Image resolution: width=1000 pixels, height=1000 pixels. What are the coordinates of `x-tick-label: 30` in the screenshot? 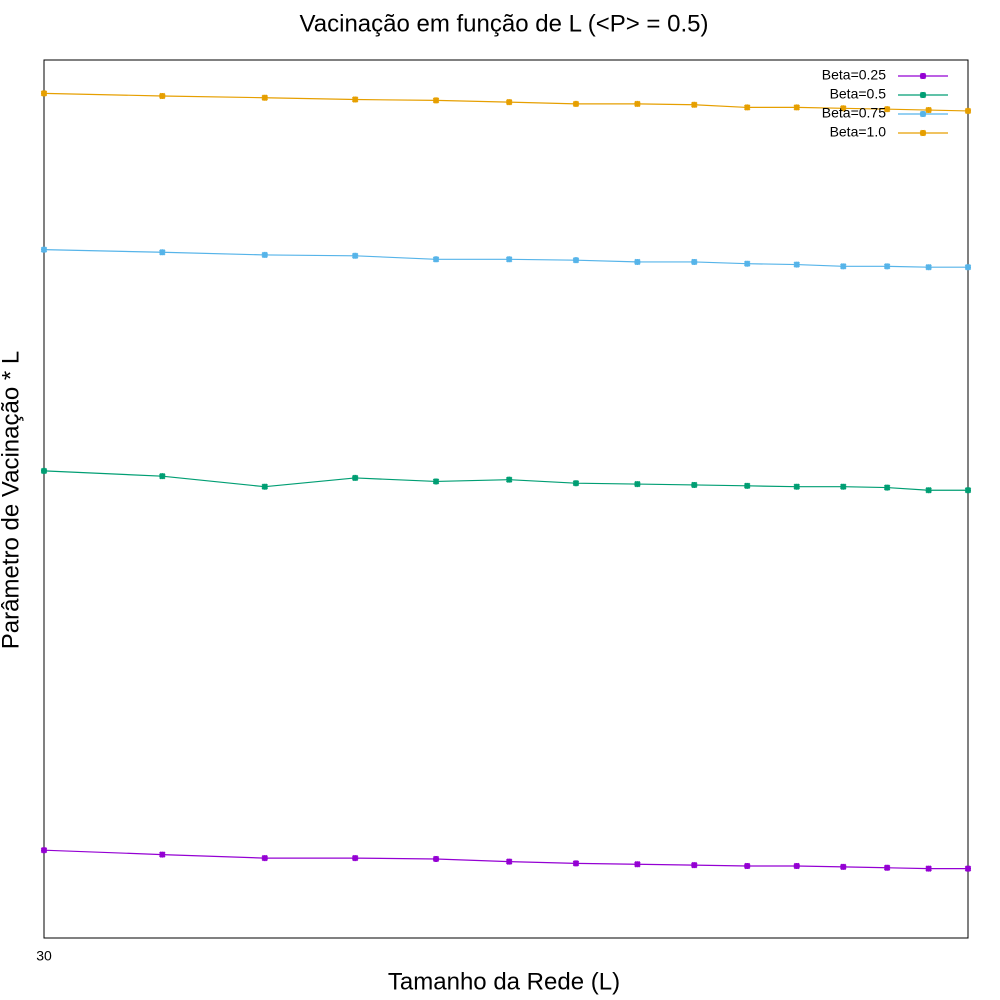 It's located at (44, 956).